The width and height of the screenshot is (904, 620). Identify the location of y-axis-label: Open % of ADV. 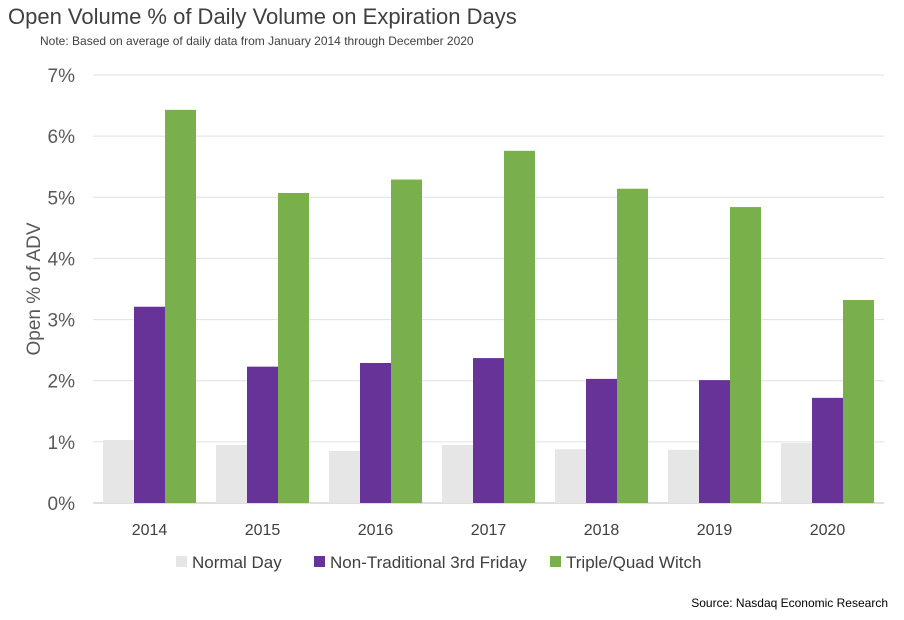
(34, 288).